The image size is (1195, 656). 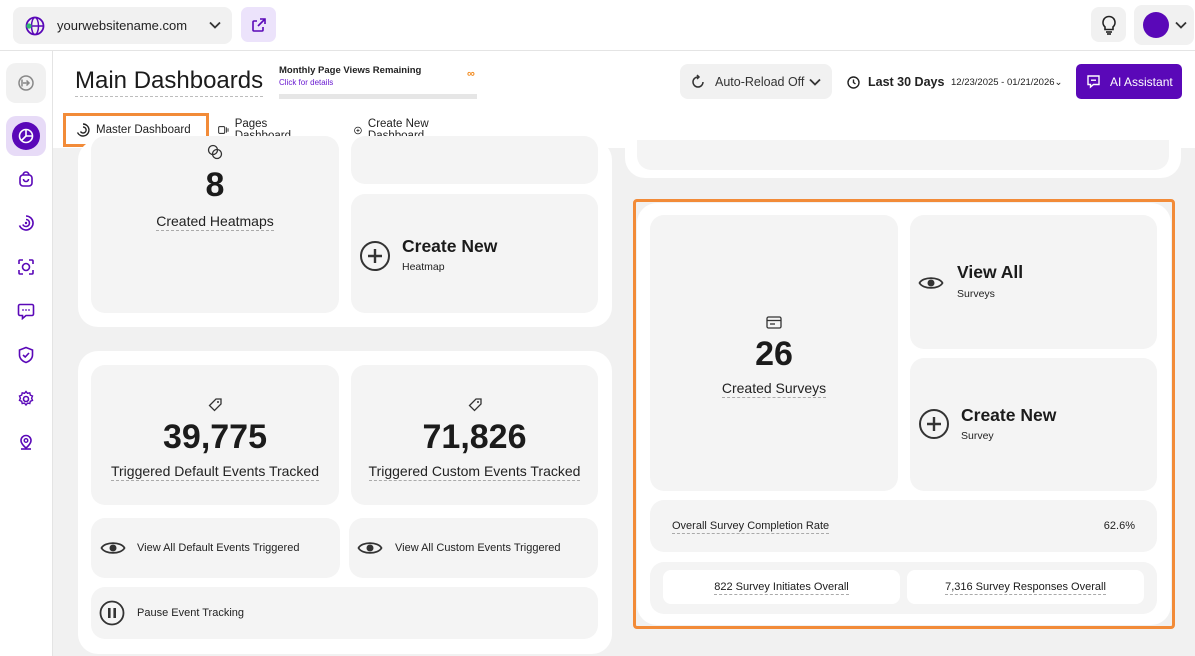 I want to click on collapse-icon, so click(x=26, y=83).